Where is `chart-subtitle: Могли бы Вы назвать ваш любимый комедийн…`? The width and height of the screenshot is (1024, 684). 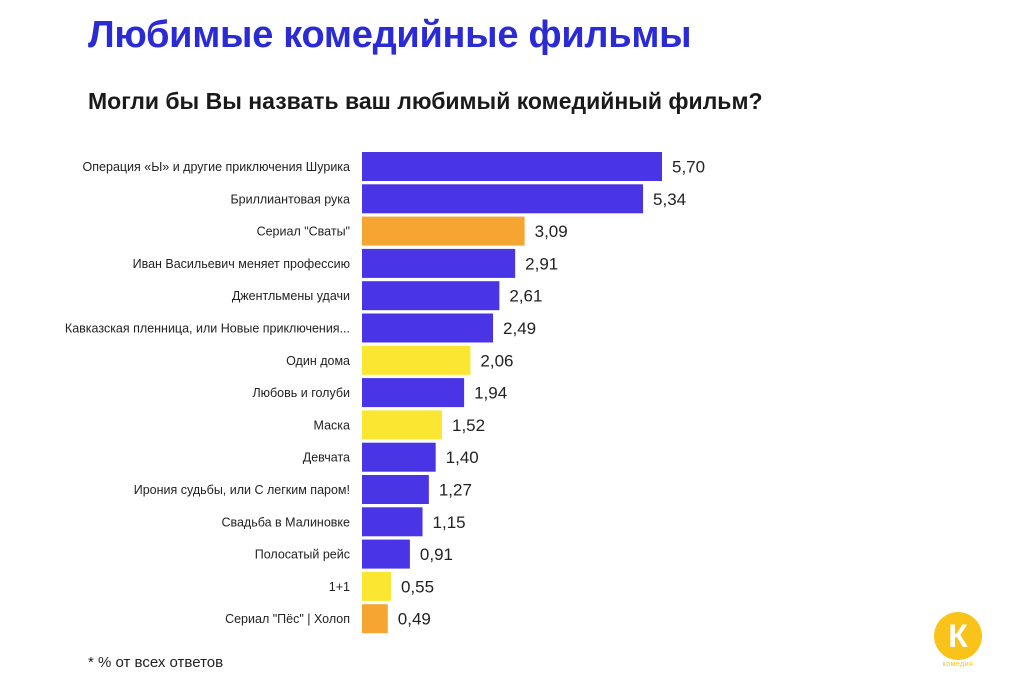 chart-subtitle: Могли бы Вы назвать ваш любимый комедийн… is located at coordinates (425, 101).